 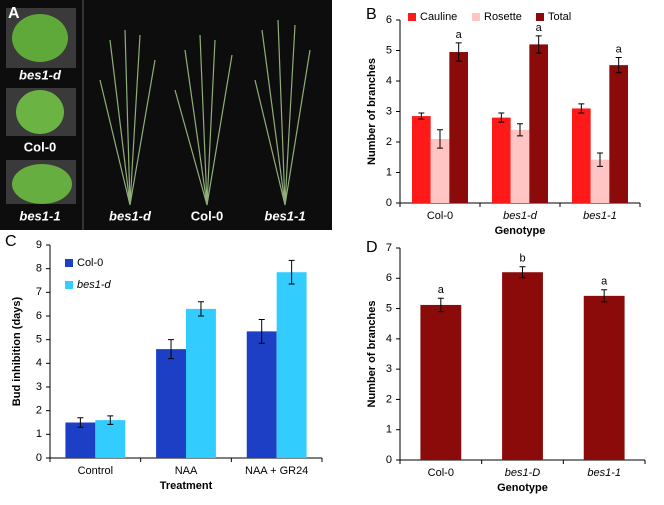 What do you see at coordinates (520, 216) in the screenshot?
I see `x-tick-label: bes1-d` at bounding box center [520, 216].